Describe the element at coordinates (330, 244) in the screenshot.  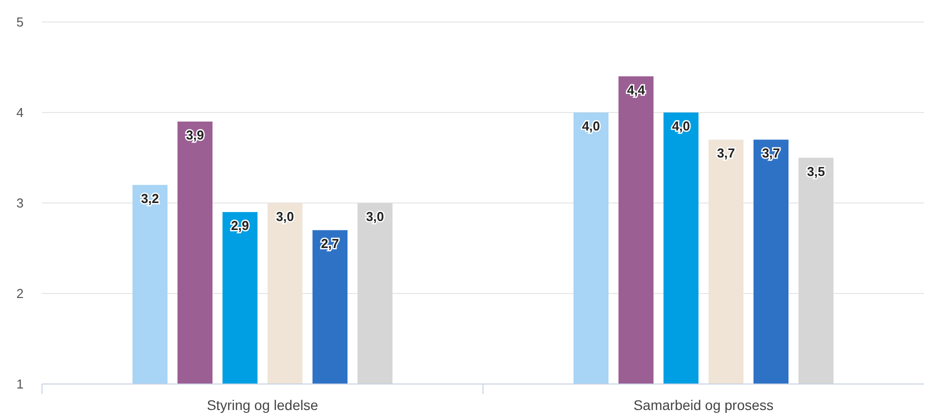
I see `data-label: 2,7` at that location.